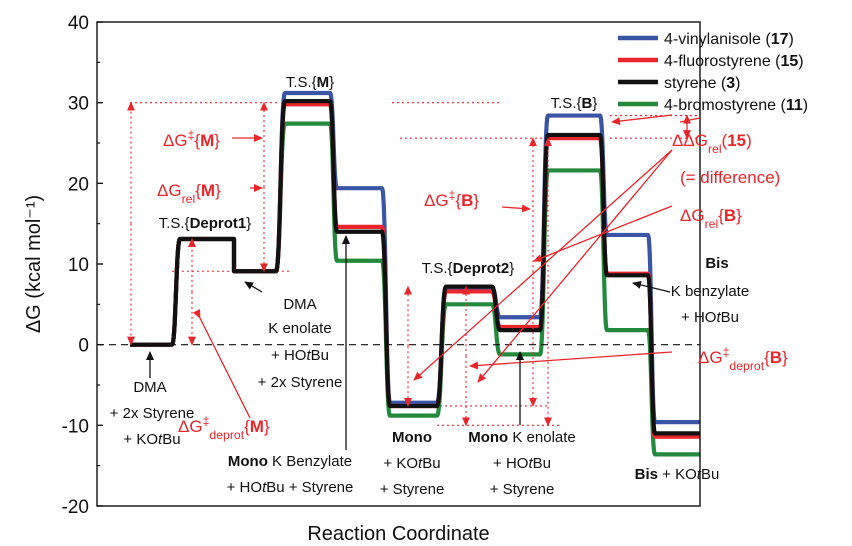 This screenshot has height=546, width=852. Describe the element at coordinates (34, 264) in the screenshot. I see `y-axis-title: ΔG (kcal mol⁻¹)` at that location.